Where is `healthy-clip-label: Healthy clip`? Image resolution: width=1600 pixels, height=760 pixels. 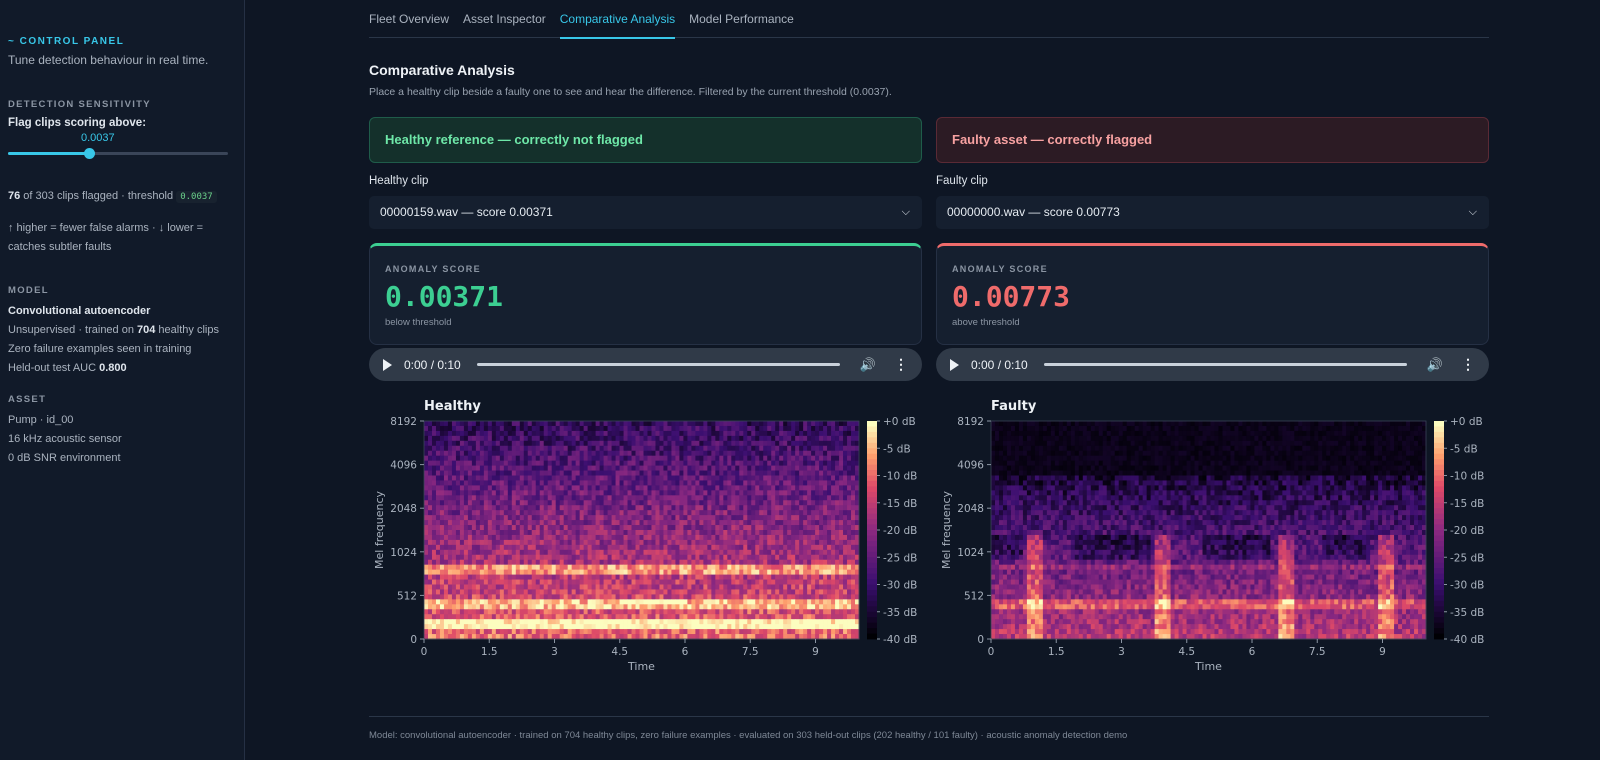 healthy-clip-label: Healthy clip is located at coordinates (399, 181).